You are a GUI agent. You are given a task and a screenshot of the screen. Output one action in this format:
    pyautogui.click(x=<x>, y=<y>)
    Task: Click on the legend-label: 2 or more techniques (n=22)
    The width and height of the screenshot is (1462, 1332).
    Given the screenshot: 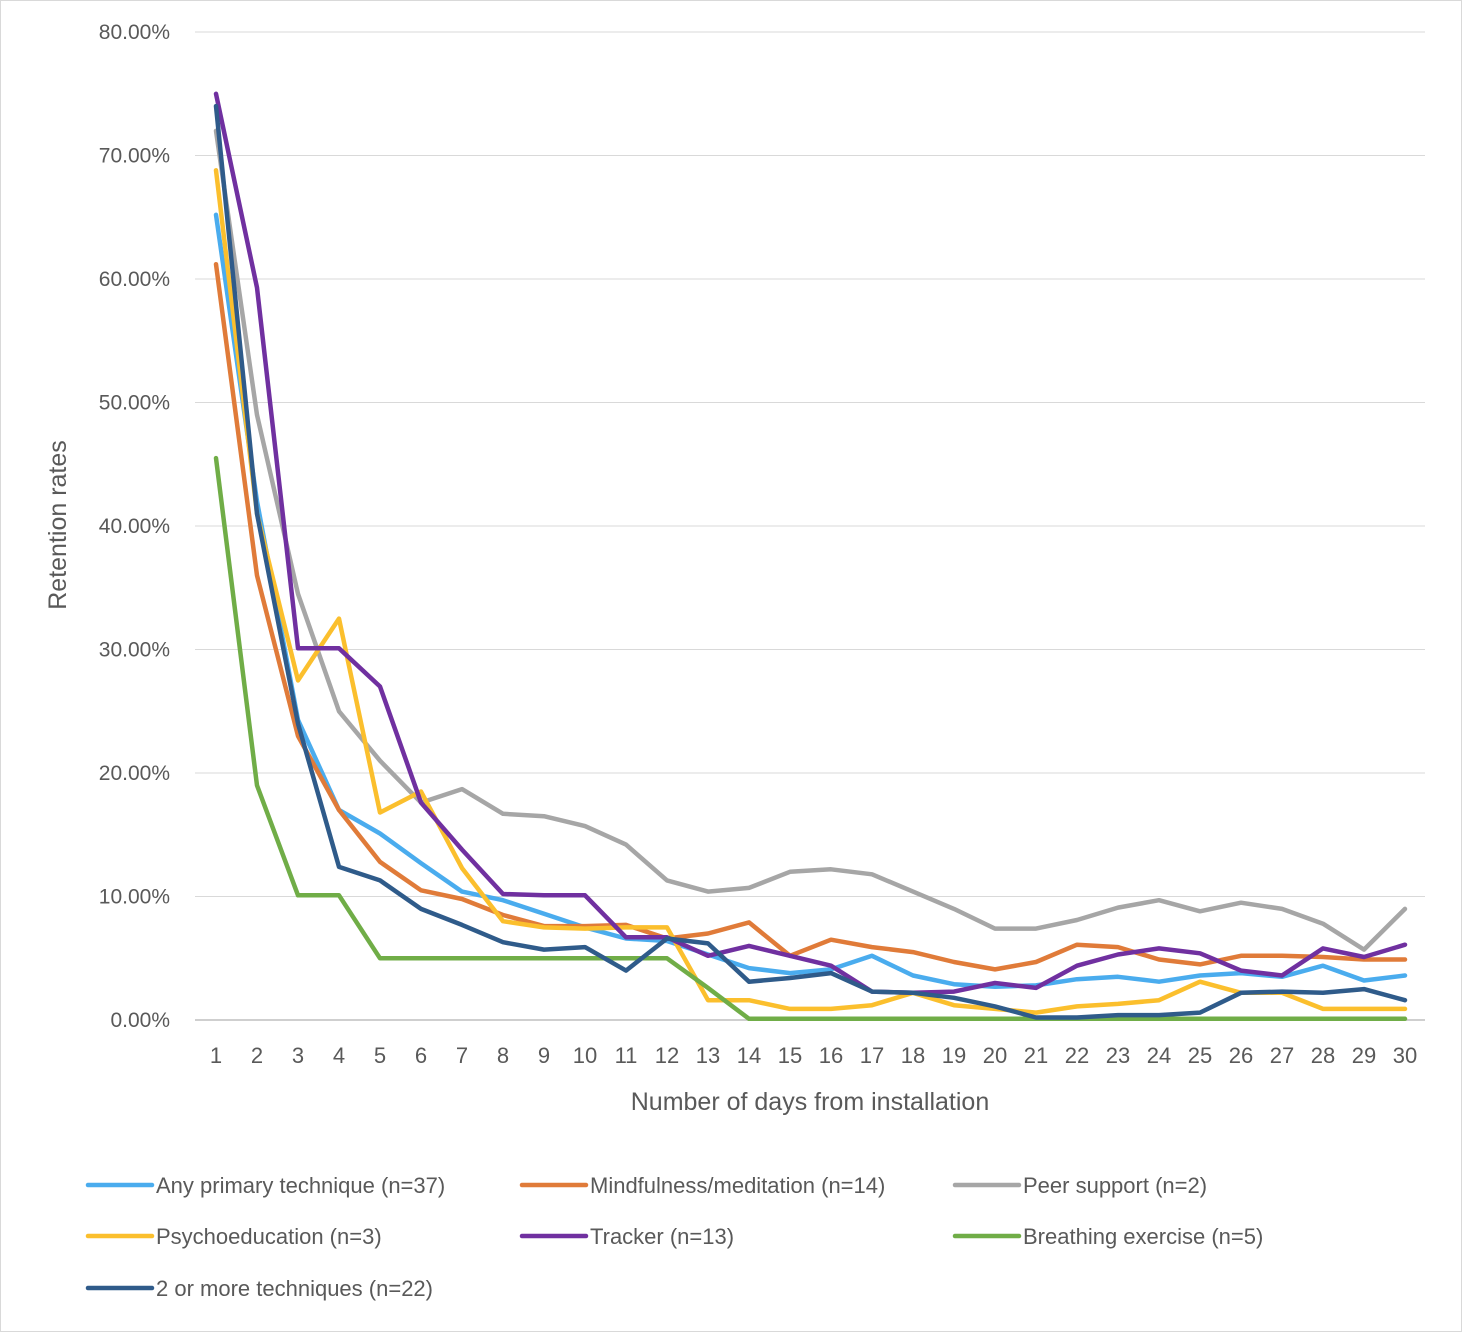 What is the action you would take?
    pyautogui.click(x=294, y=1288)
    